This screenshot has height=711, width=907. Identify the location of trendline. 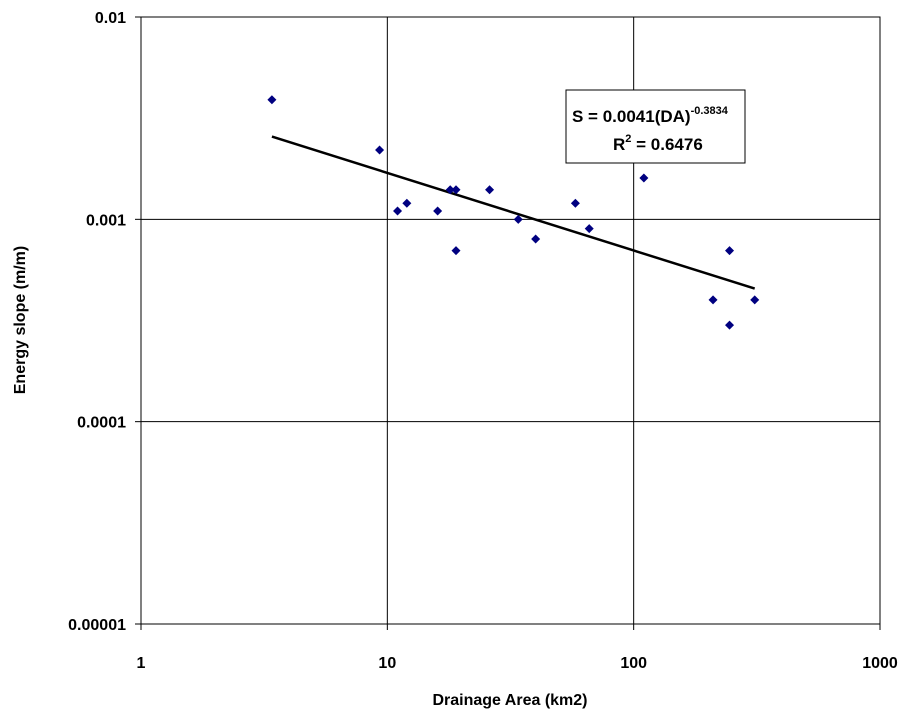
(513, 212).